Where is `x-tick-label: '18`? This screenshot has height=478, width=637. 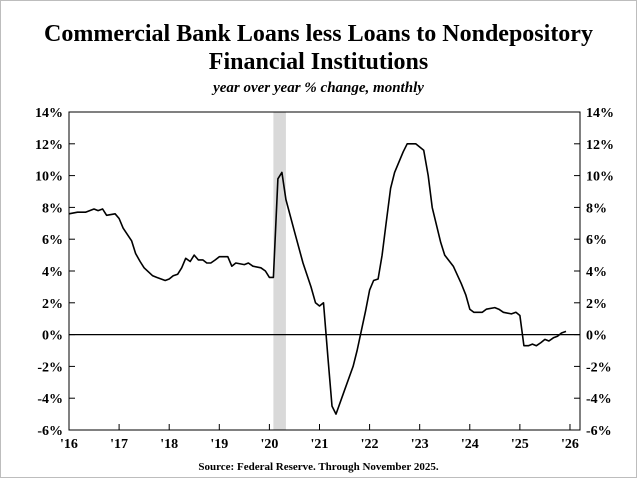 x-tick-label: '18 is located at coordinates (169, 444).